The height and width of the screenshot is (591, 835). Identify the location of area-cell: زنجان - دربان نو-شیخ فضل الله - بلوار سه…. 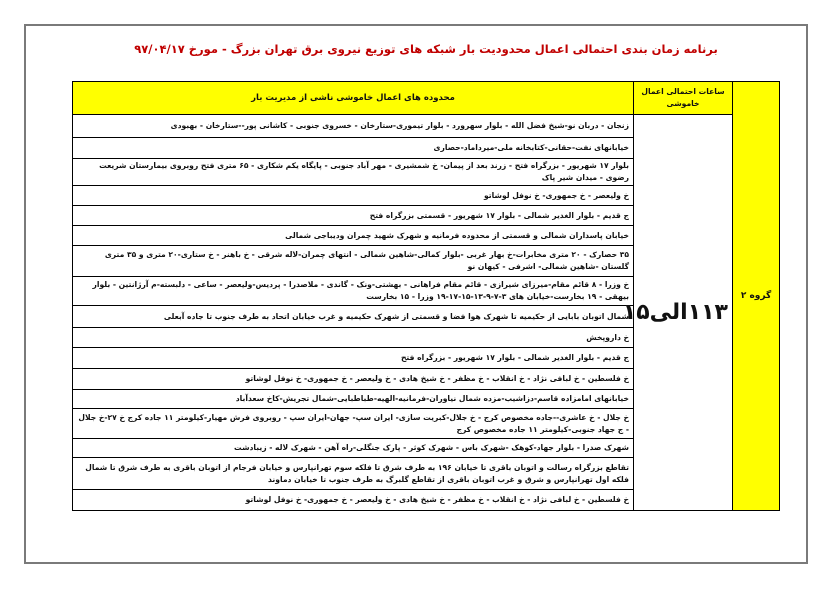
(353, 126).